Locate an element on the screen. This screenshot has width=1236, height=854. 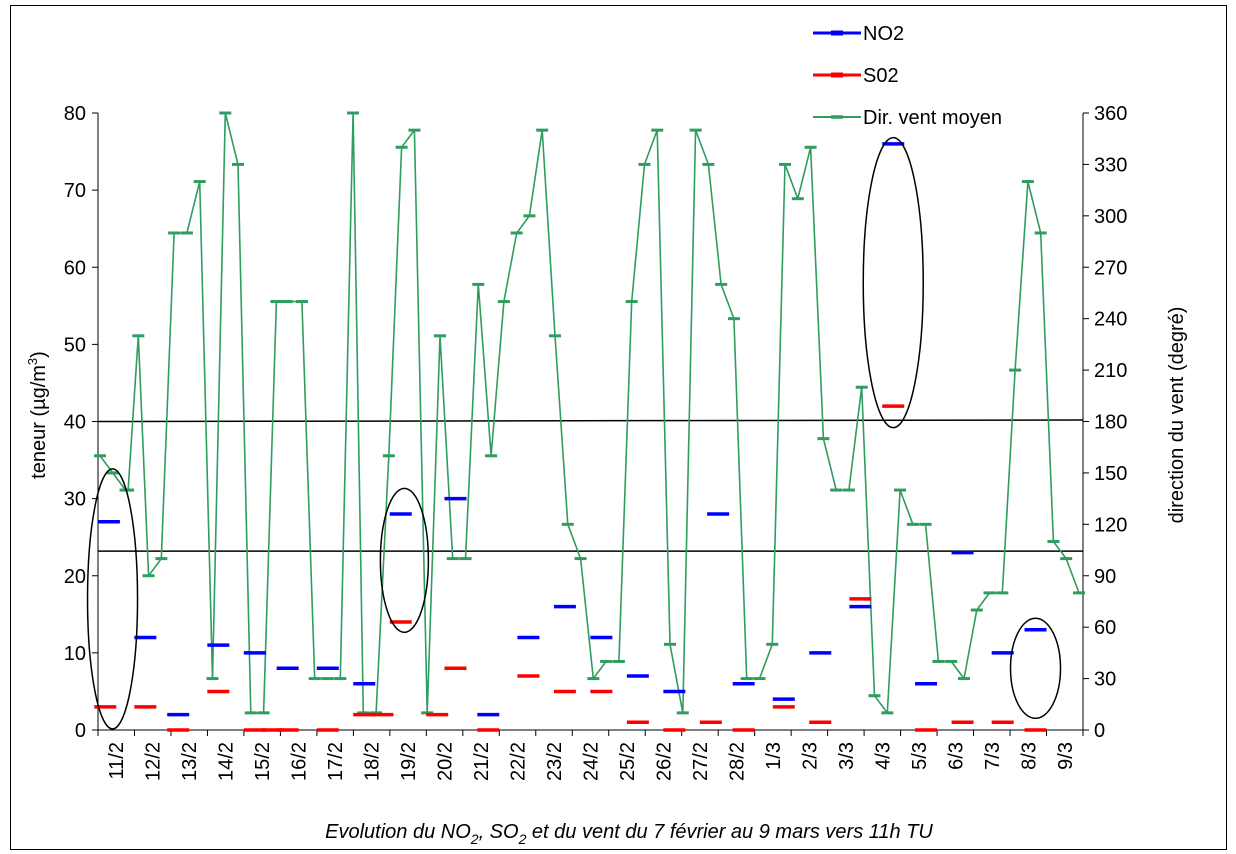
x-tick-label: 15/2 is located at coordinates (263, 761).